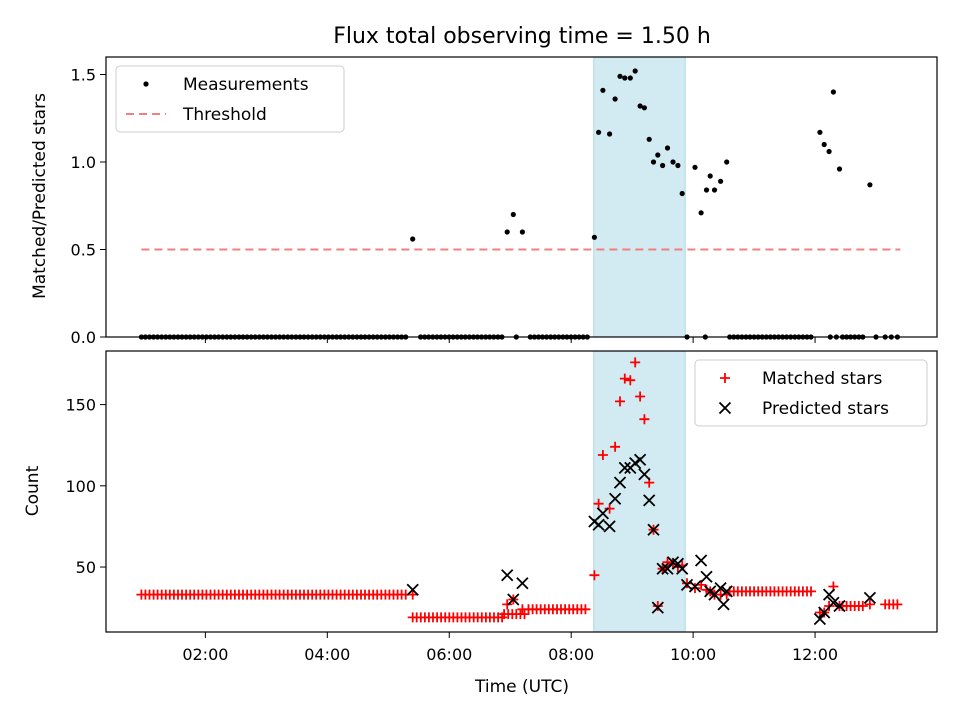  What do you see at coordinates (205, 654) in the screenshot?
I see `x-tick-label: 02:00` at bounding box center [205, 654].